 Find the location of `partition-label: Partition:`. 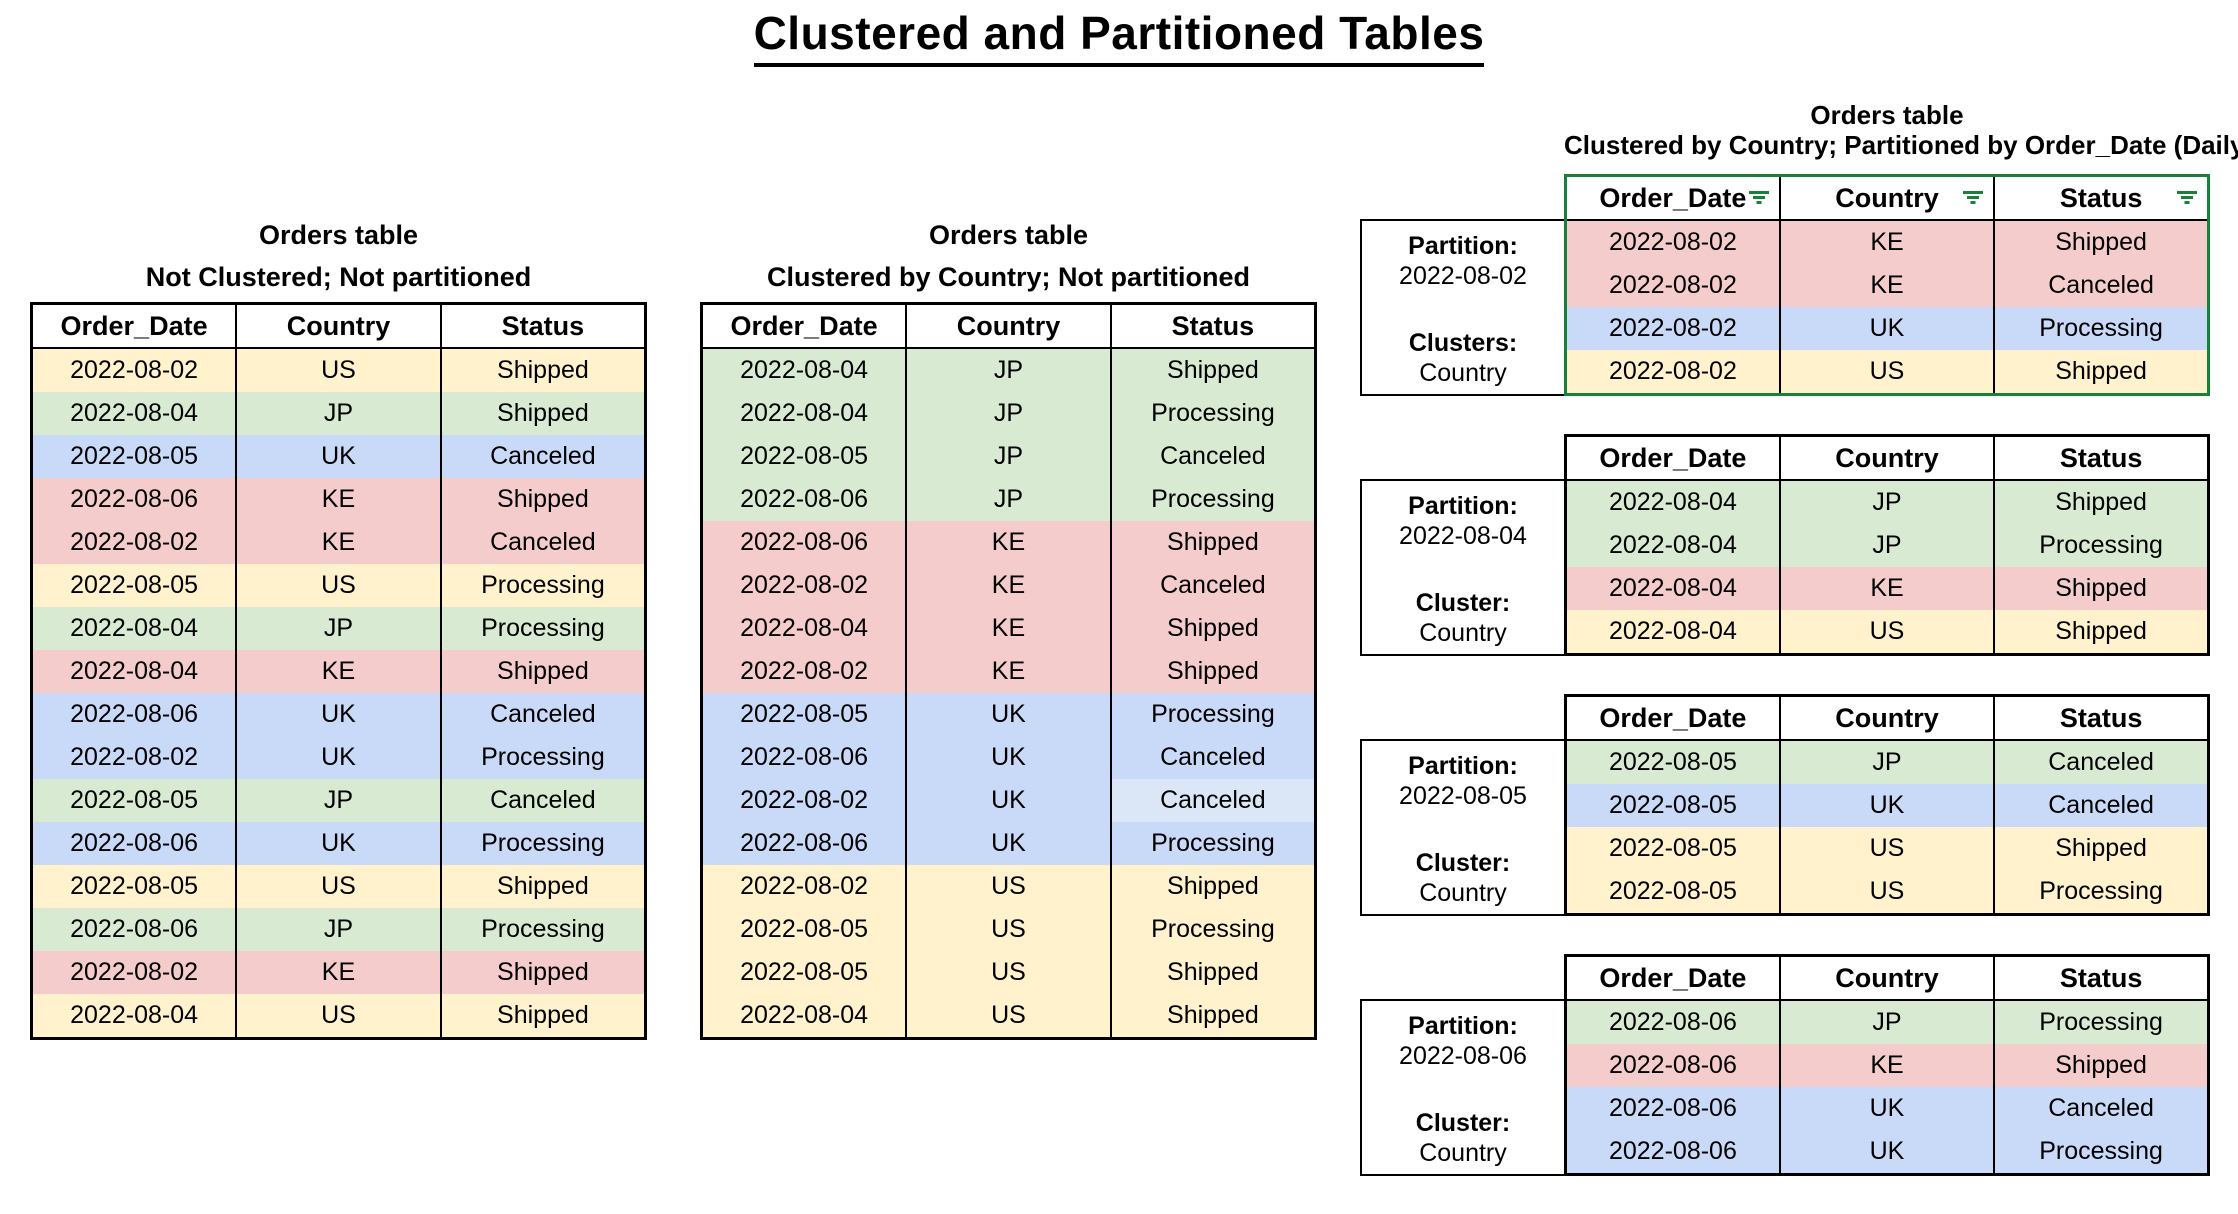

partition-label: Partition: is located at coordinates (1463, 506).